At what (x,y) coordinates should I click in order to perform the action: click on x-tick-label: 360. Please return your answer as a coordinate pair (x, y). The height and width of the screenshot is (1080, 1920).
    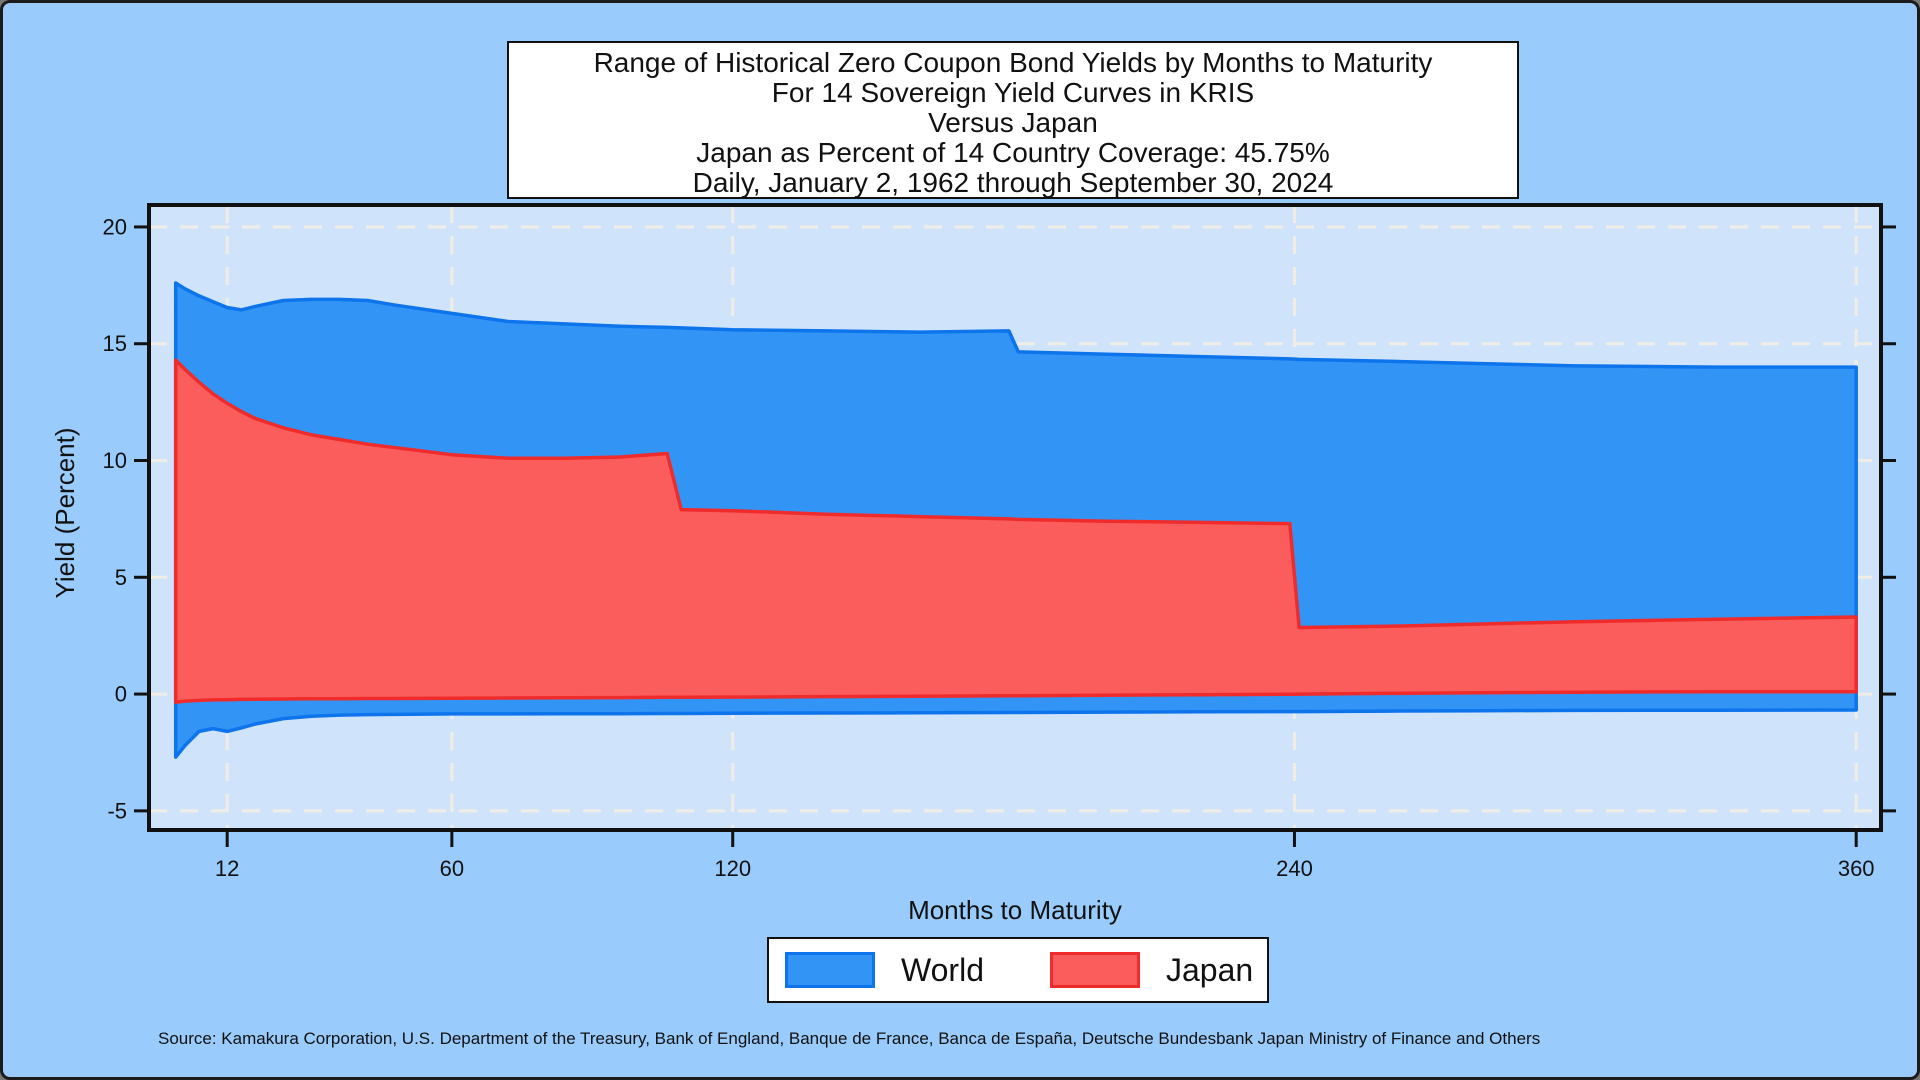
    Looking at the image, I should click on (1856, 868).